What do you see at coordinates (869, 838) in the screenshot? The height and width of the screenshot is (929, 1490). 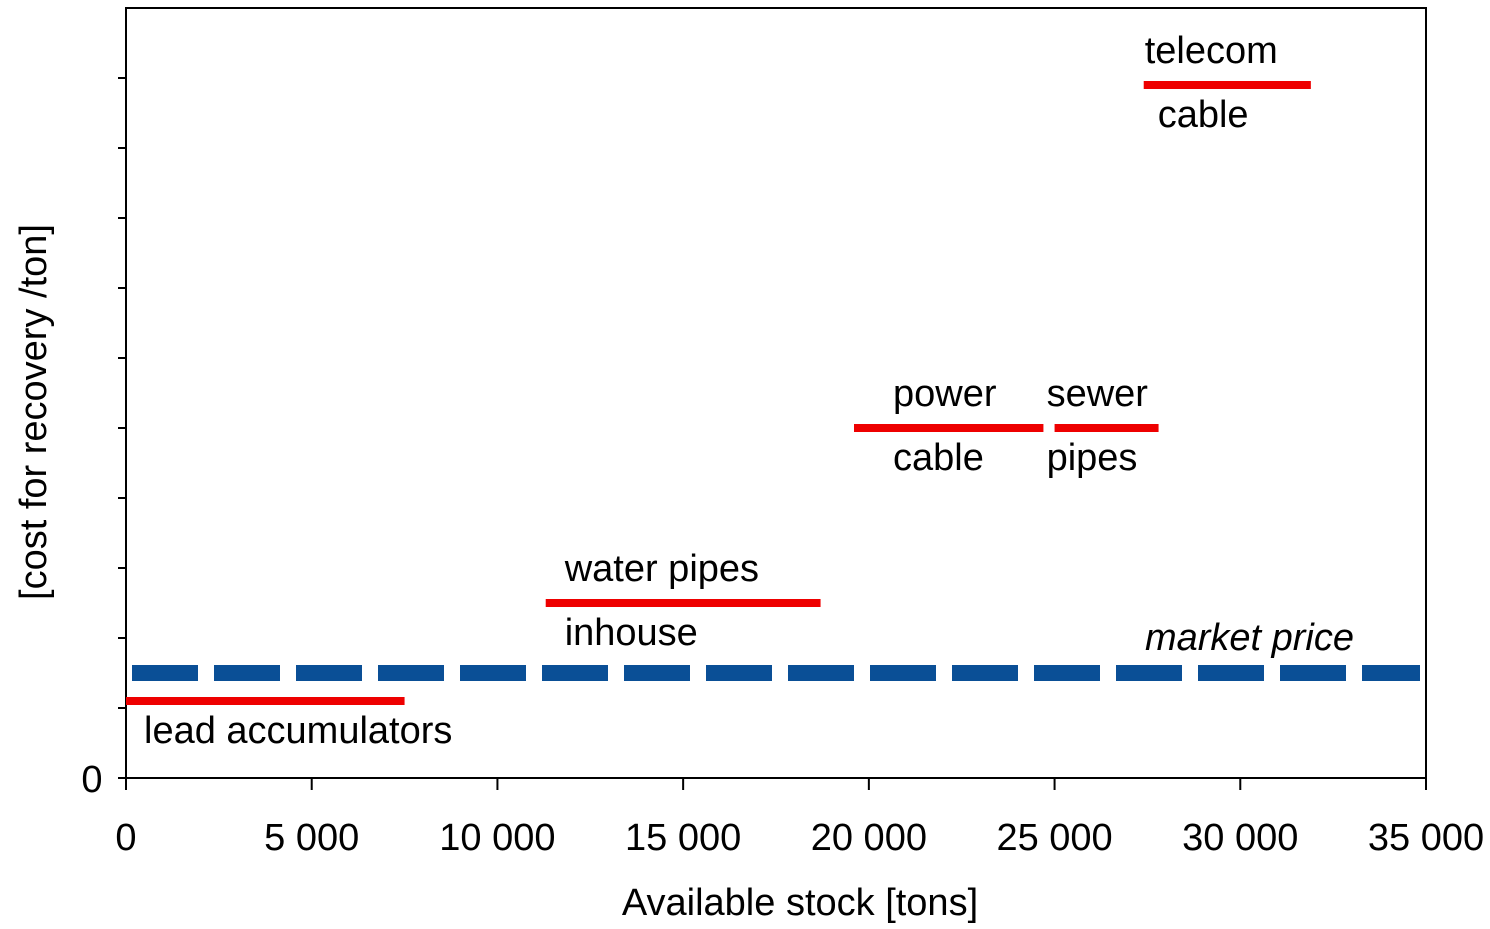 I see `x-tick-label: 20 000` at bounding box center [869, 838].